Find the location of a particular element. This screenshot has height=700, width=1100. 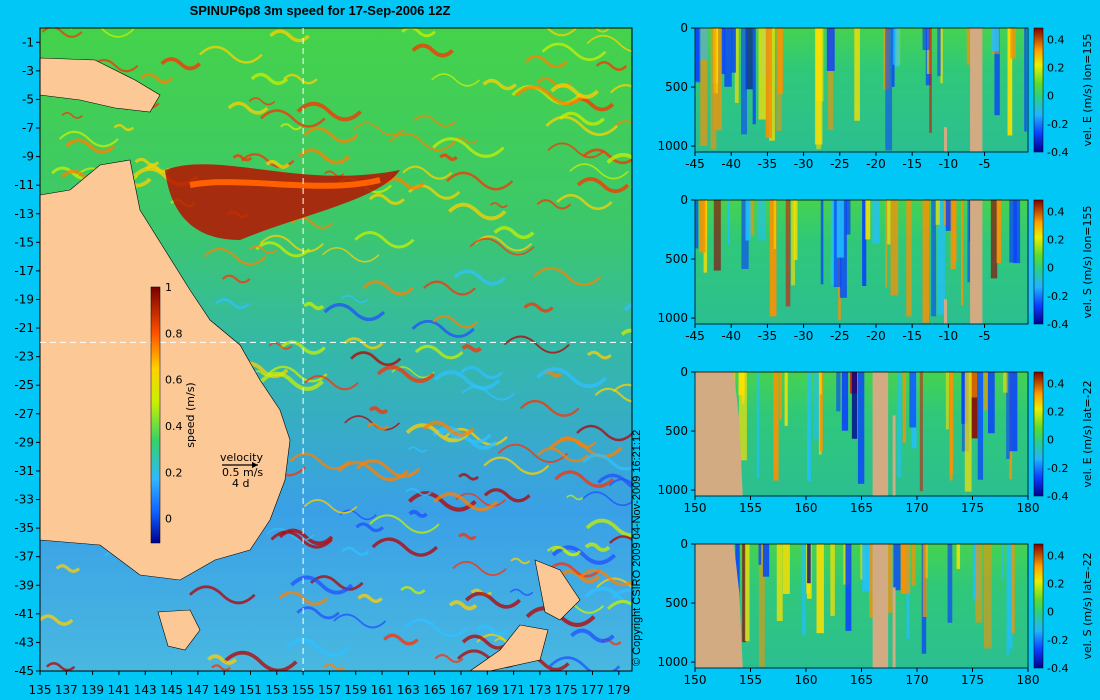

x-tick-label: 163 is located at coordinates (408, 690).